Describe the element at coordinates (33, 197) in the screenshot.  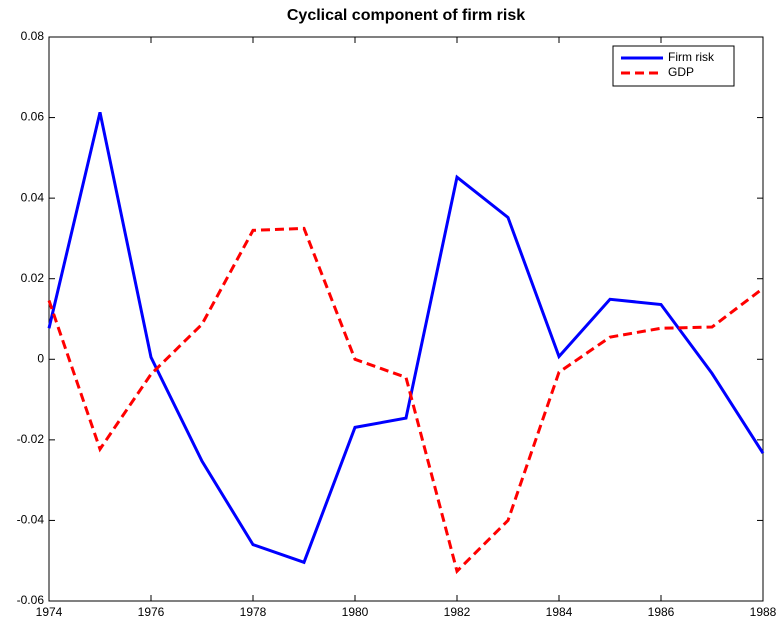
I see `y-tick-label: 0.04` at that location.